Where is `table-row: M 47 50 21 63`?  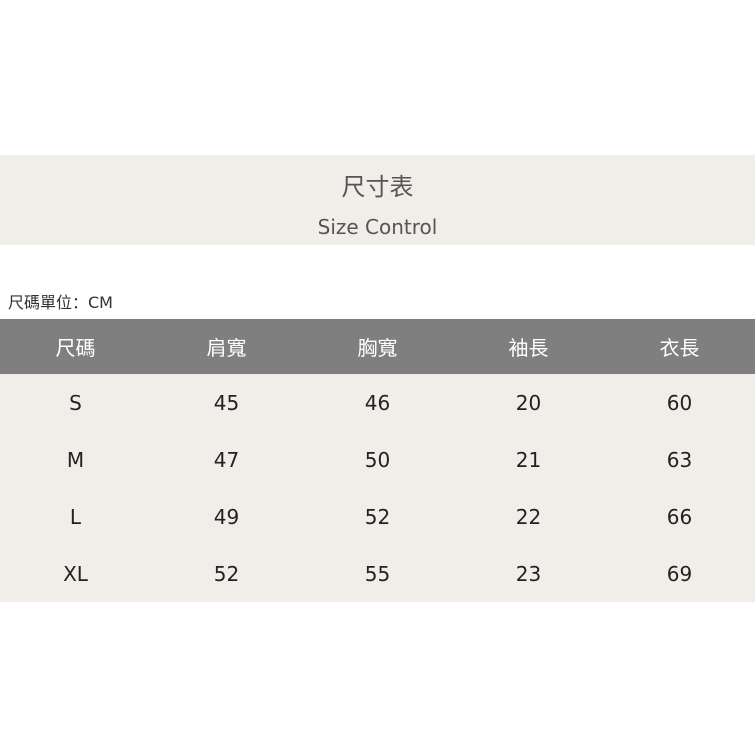
table-row: M 47 50 21 63 is located at coordinates (377, 459).